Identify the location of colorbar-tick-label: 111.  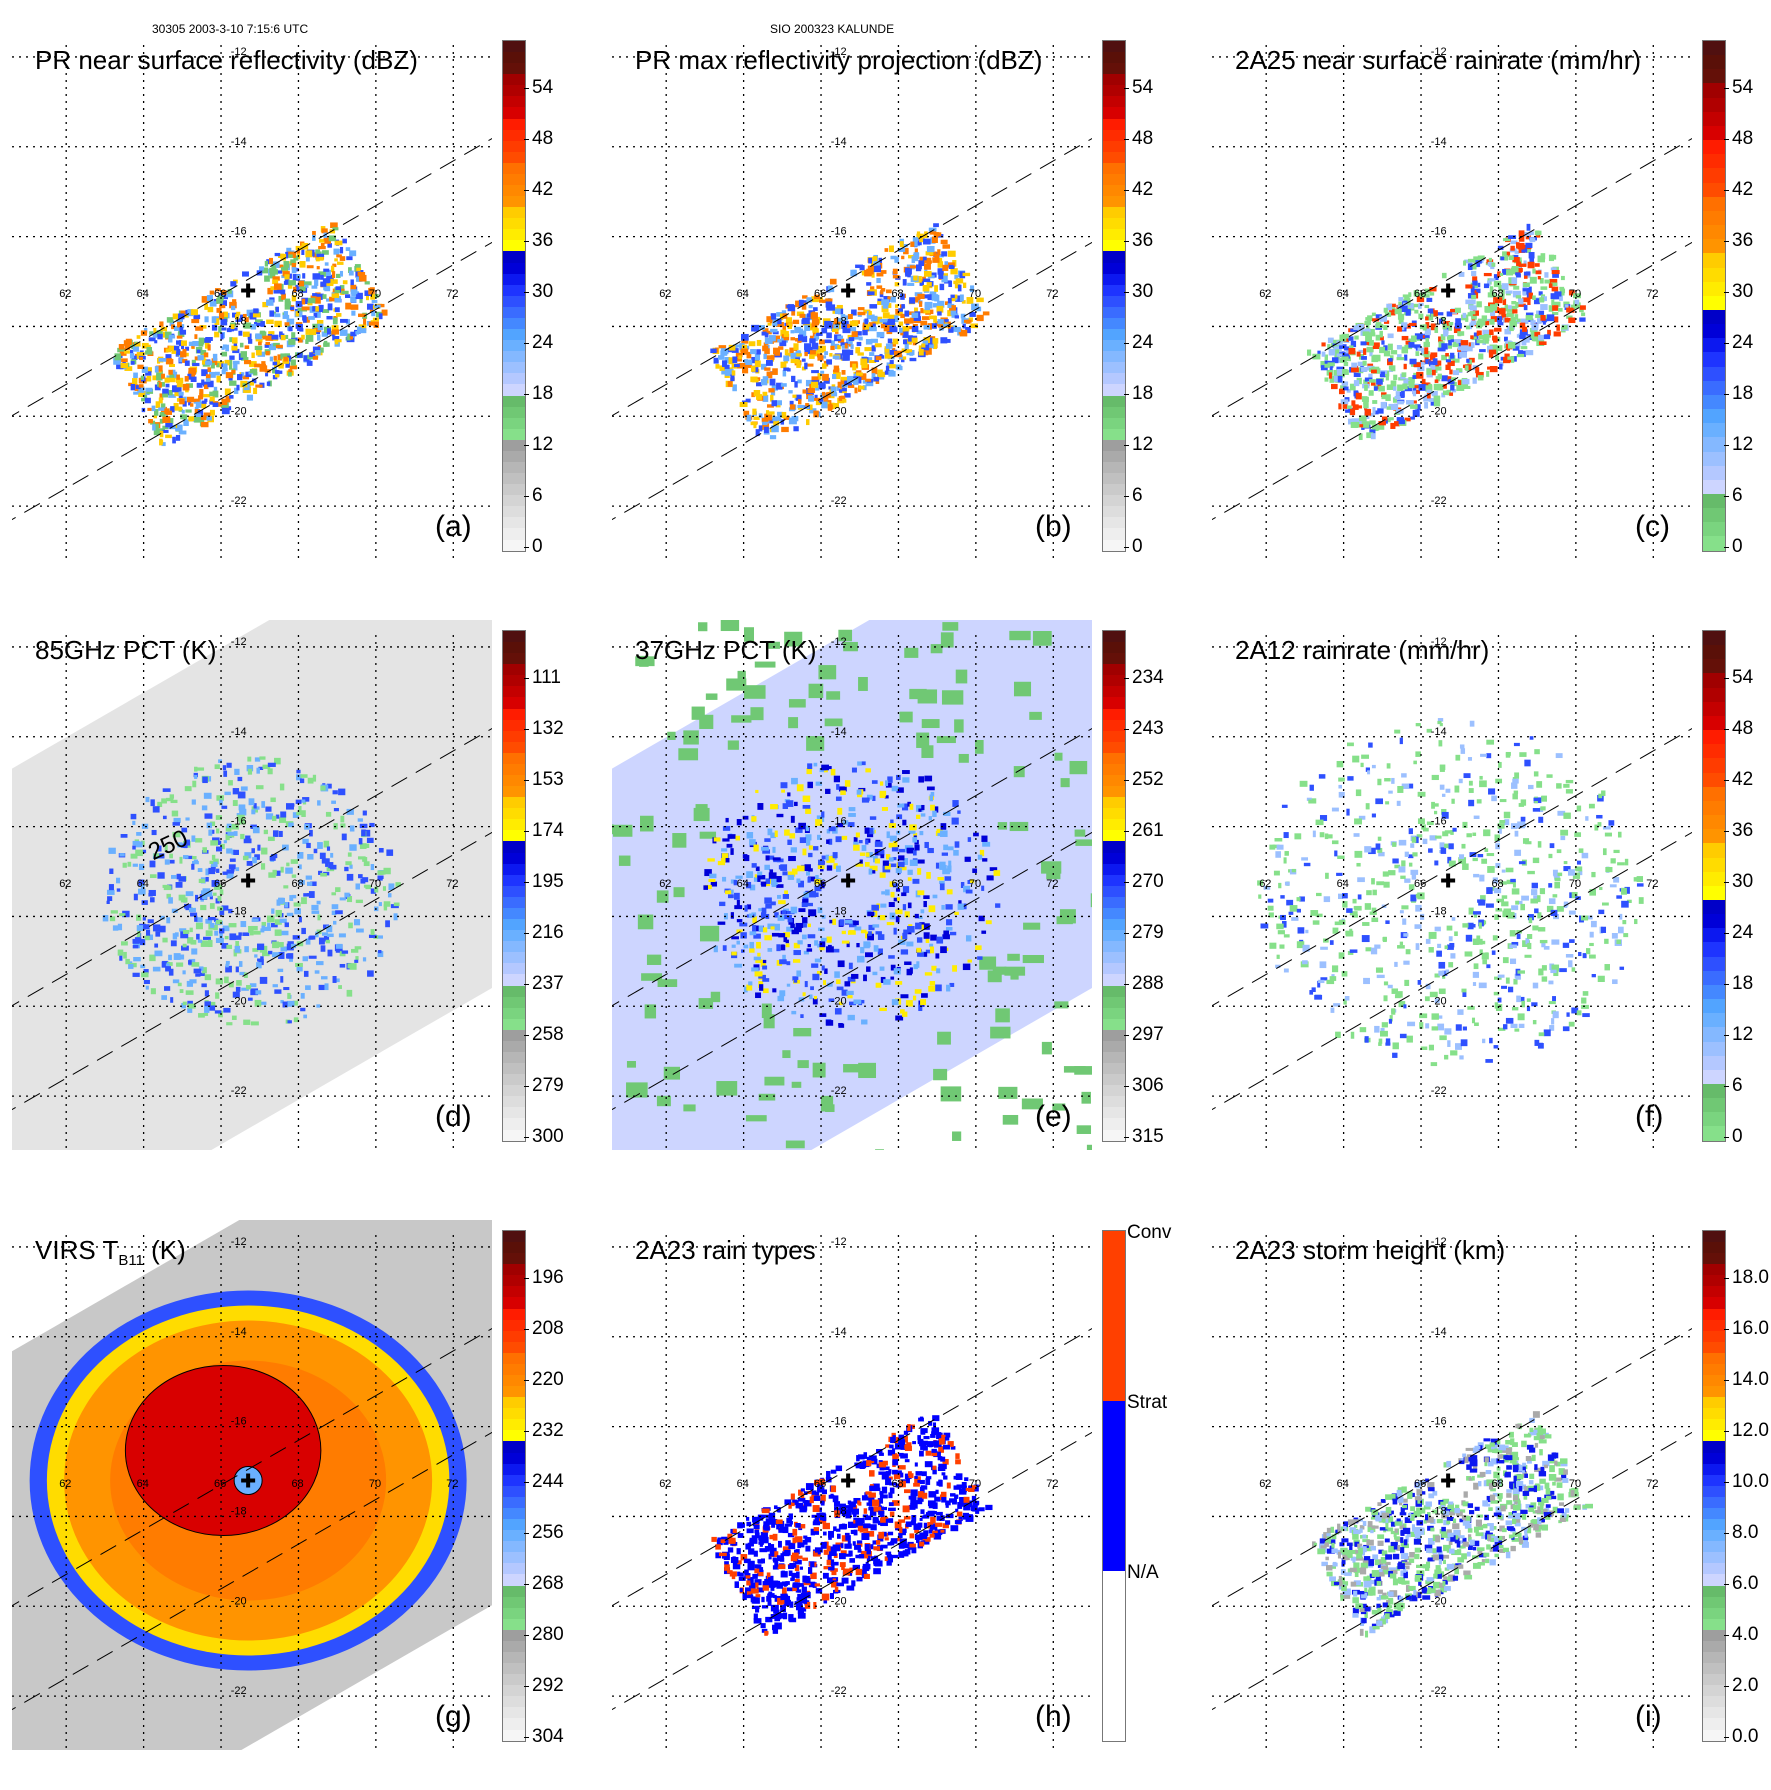
(546, 678).